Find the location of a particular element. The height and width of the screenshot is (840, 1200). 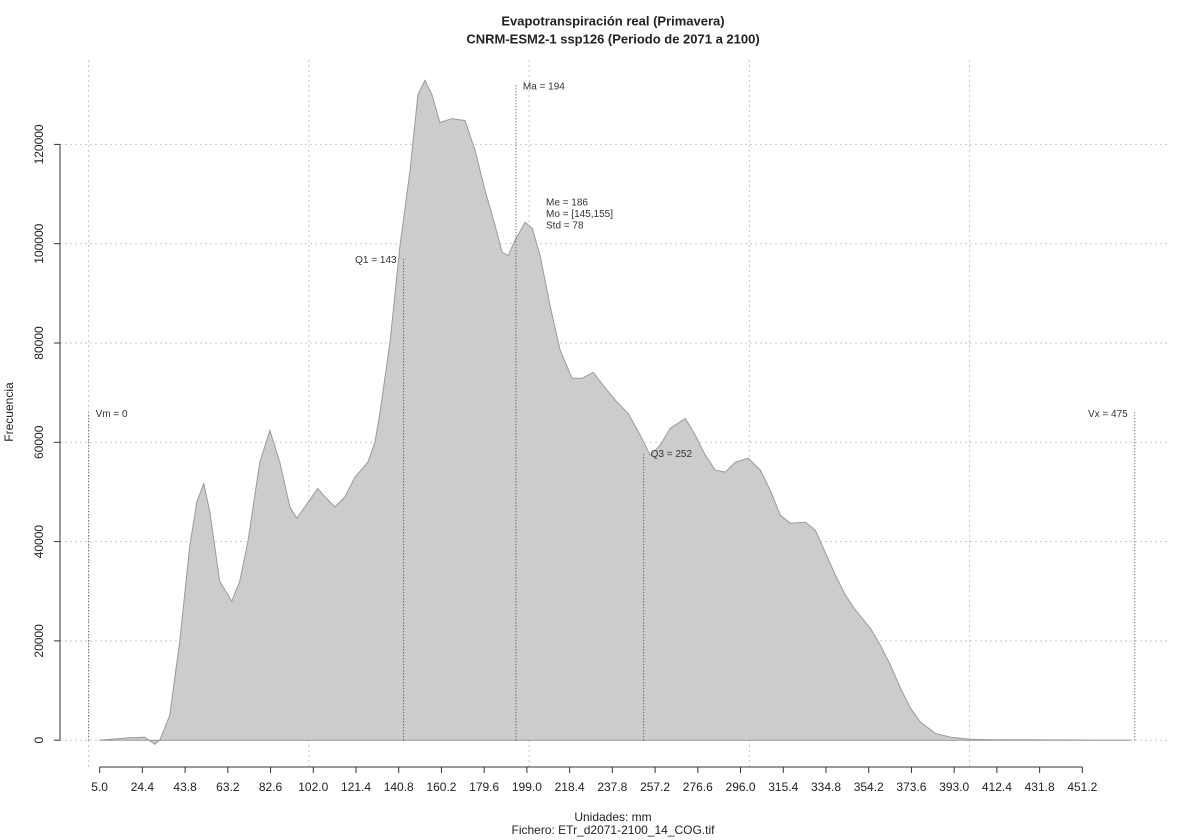

x-tick-label: 121.4 is located at coordinates (356, 787).